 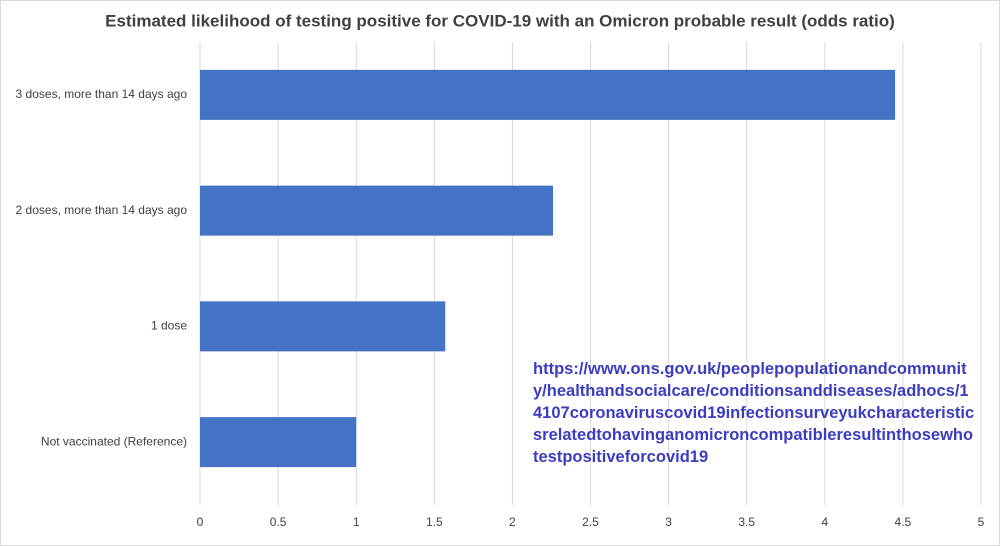 I want to click on y-tick-label: 3 doses, more than 14 days ago, so click(x=102, y=94).